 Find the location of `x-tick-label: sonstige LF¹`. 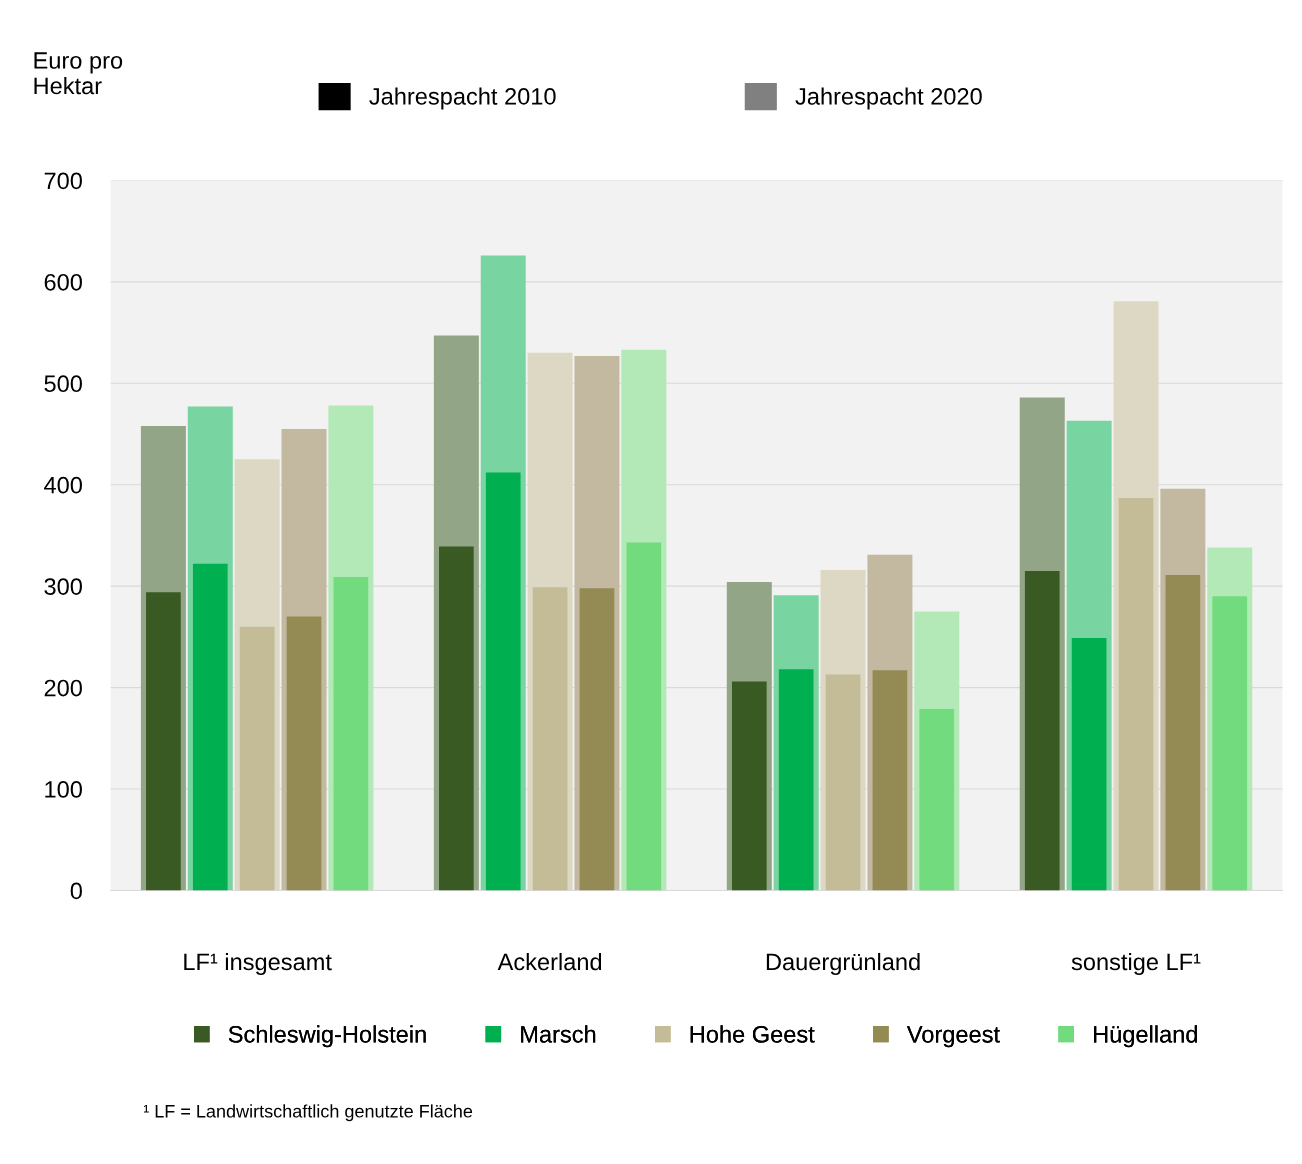

x-tick-label: sonstige LF¹ is located at coordinates (1136, 963).